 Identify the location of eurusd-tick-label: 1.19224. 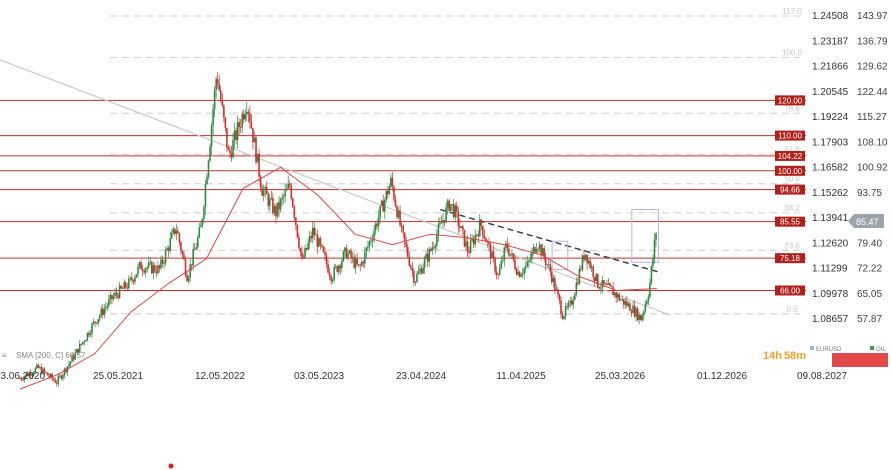
(830, 117).